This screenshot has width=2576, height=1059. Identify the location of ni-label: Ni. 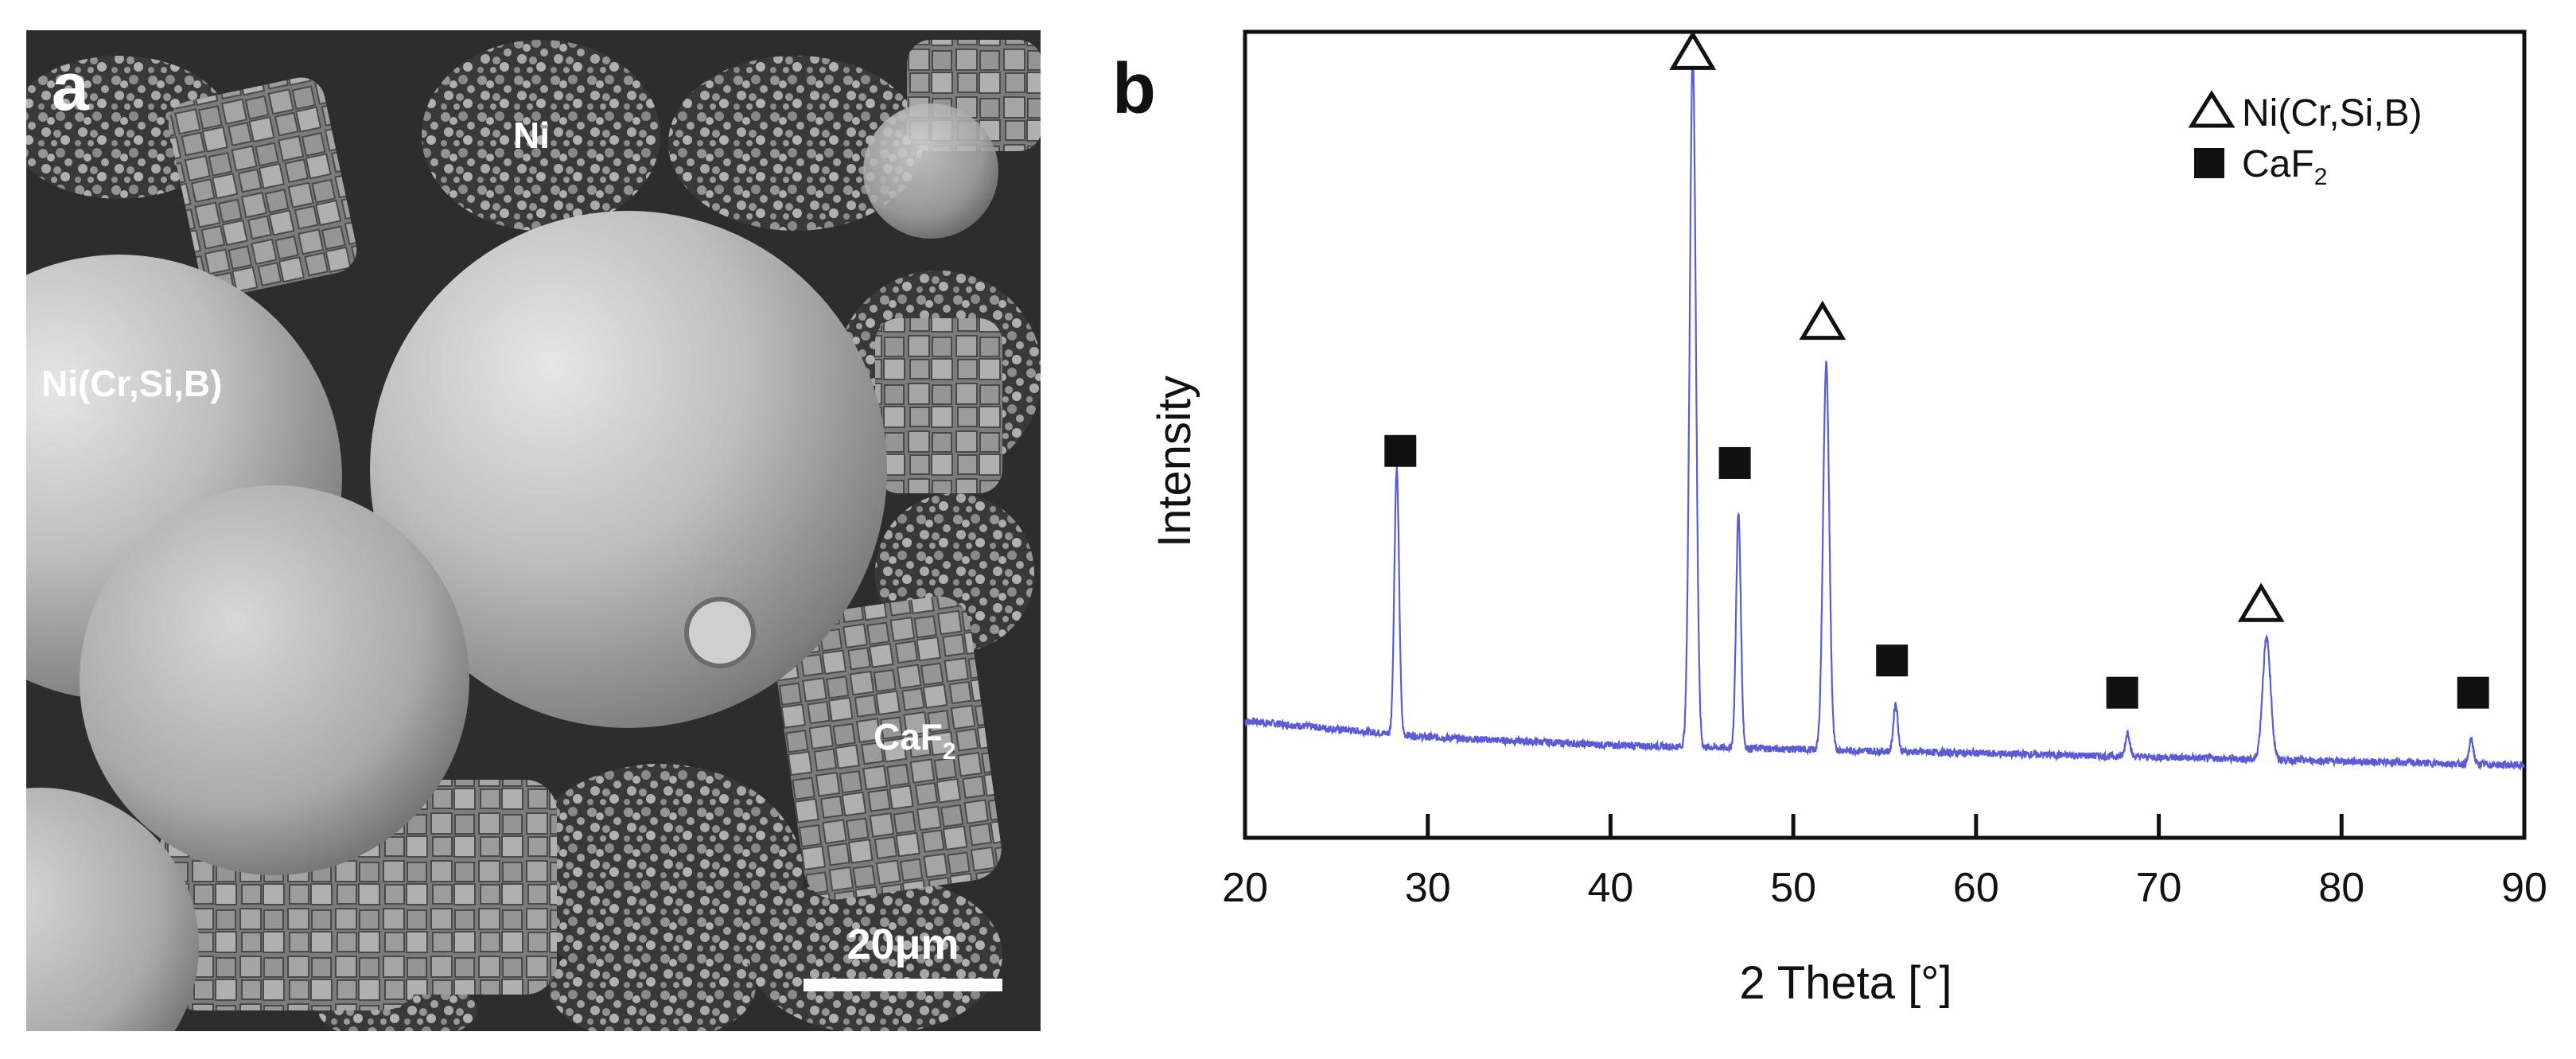
(532, 135).